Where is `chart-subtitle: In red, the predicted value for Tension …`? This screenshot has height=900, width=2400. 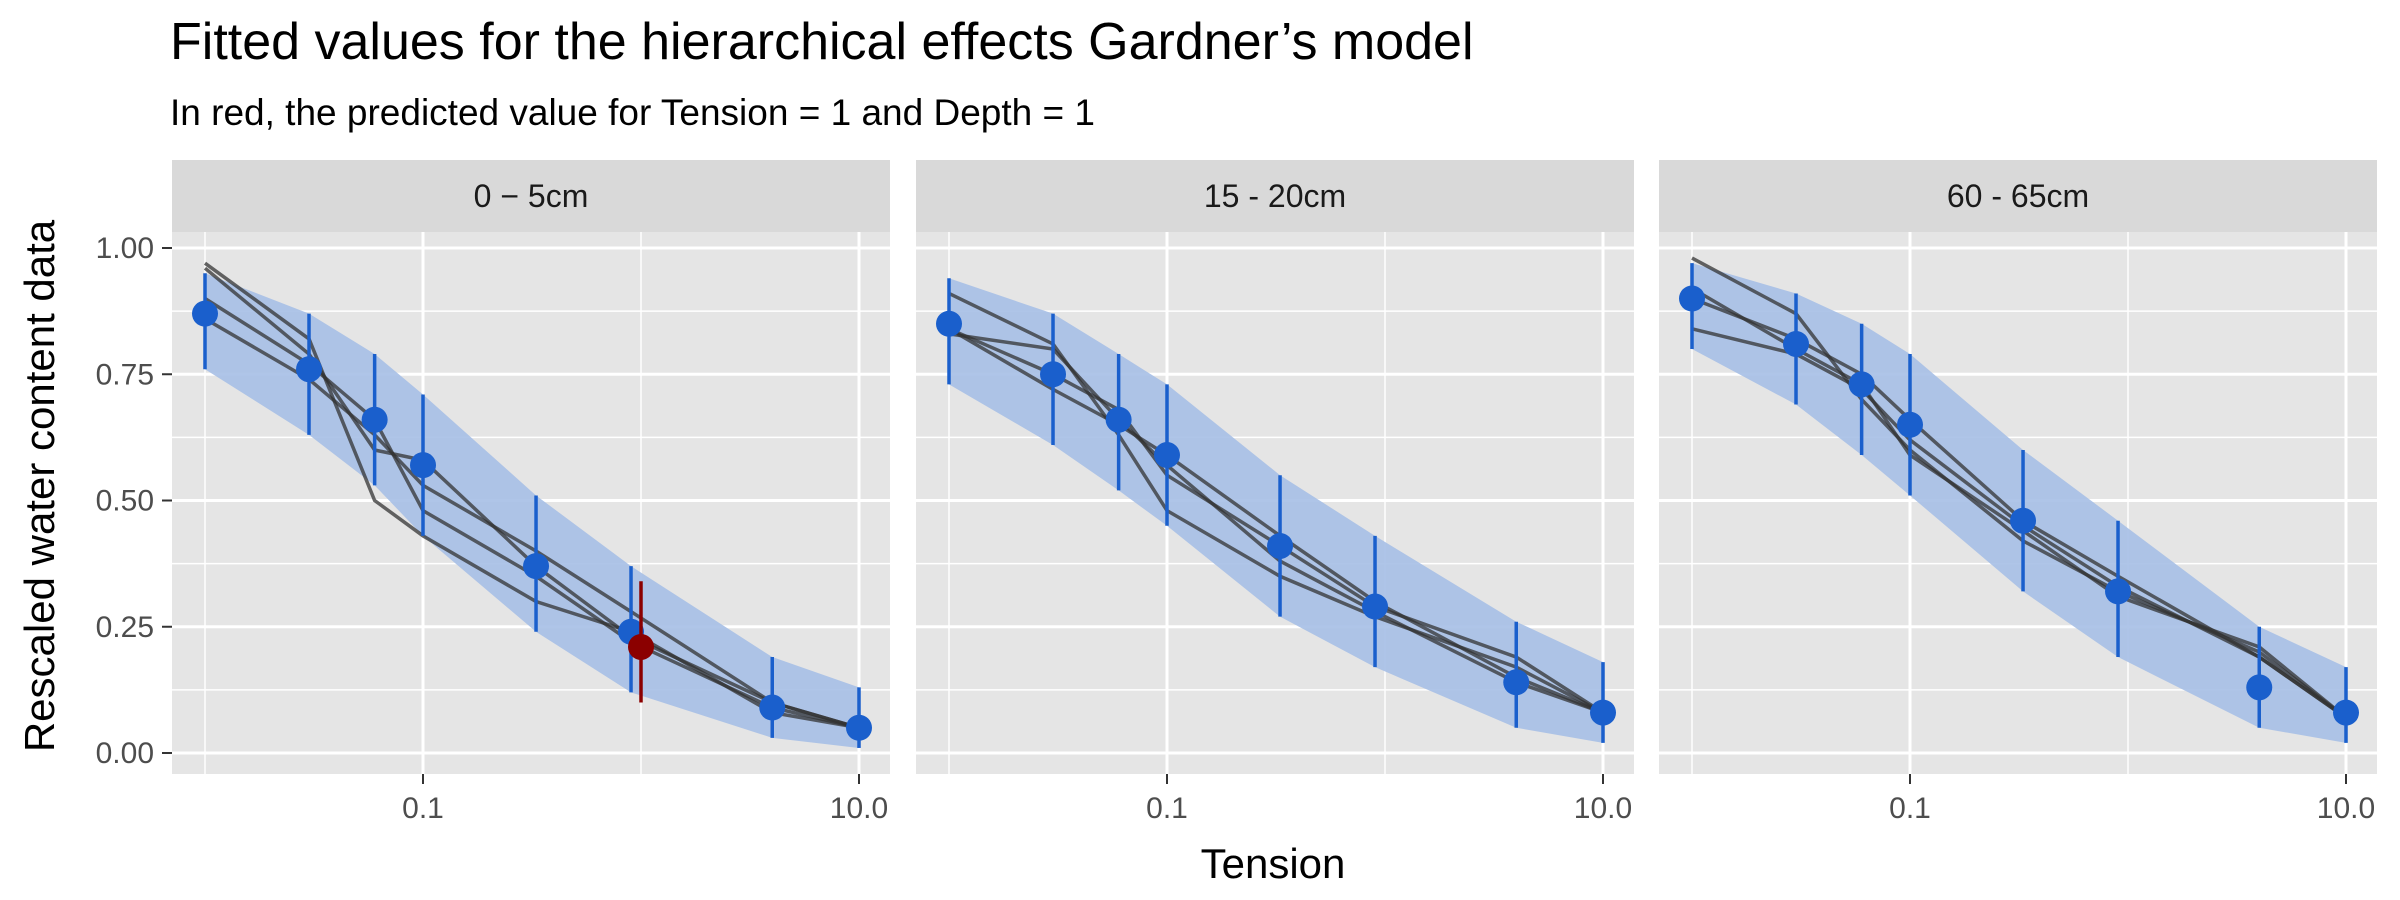 chart-subtitle: In red, the predicted value for Tension … is located at coordinates (632, 112).